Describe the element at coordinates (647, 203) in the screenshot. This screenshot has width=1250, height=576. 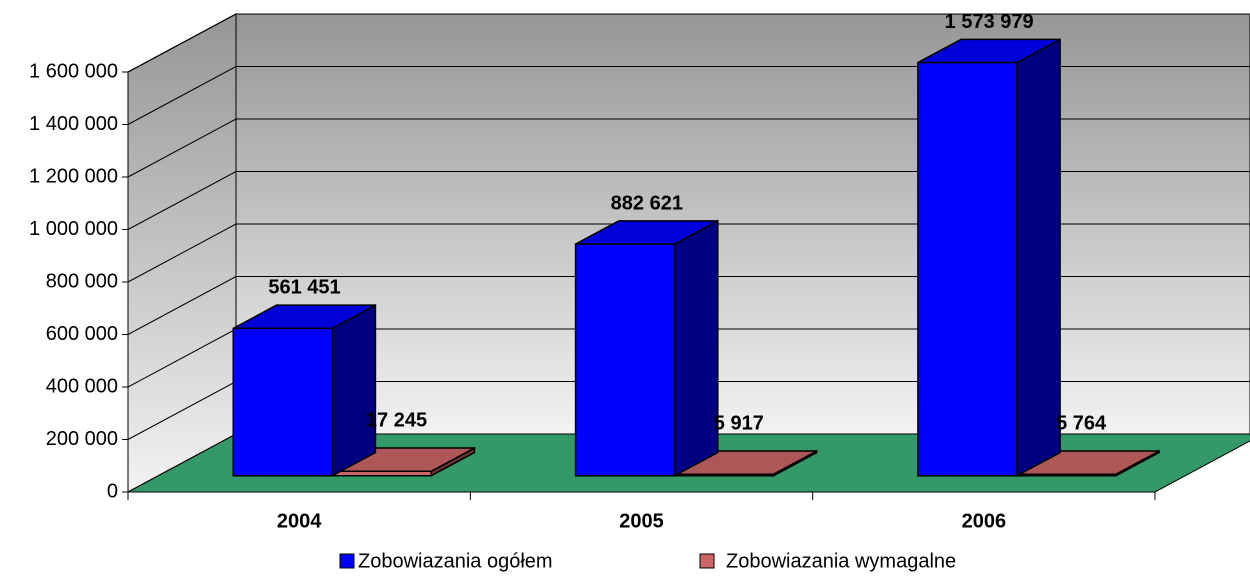
I see `data-label: 882 621` at that location.